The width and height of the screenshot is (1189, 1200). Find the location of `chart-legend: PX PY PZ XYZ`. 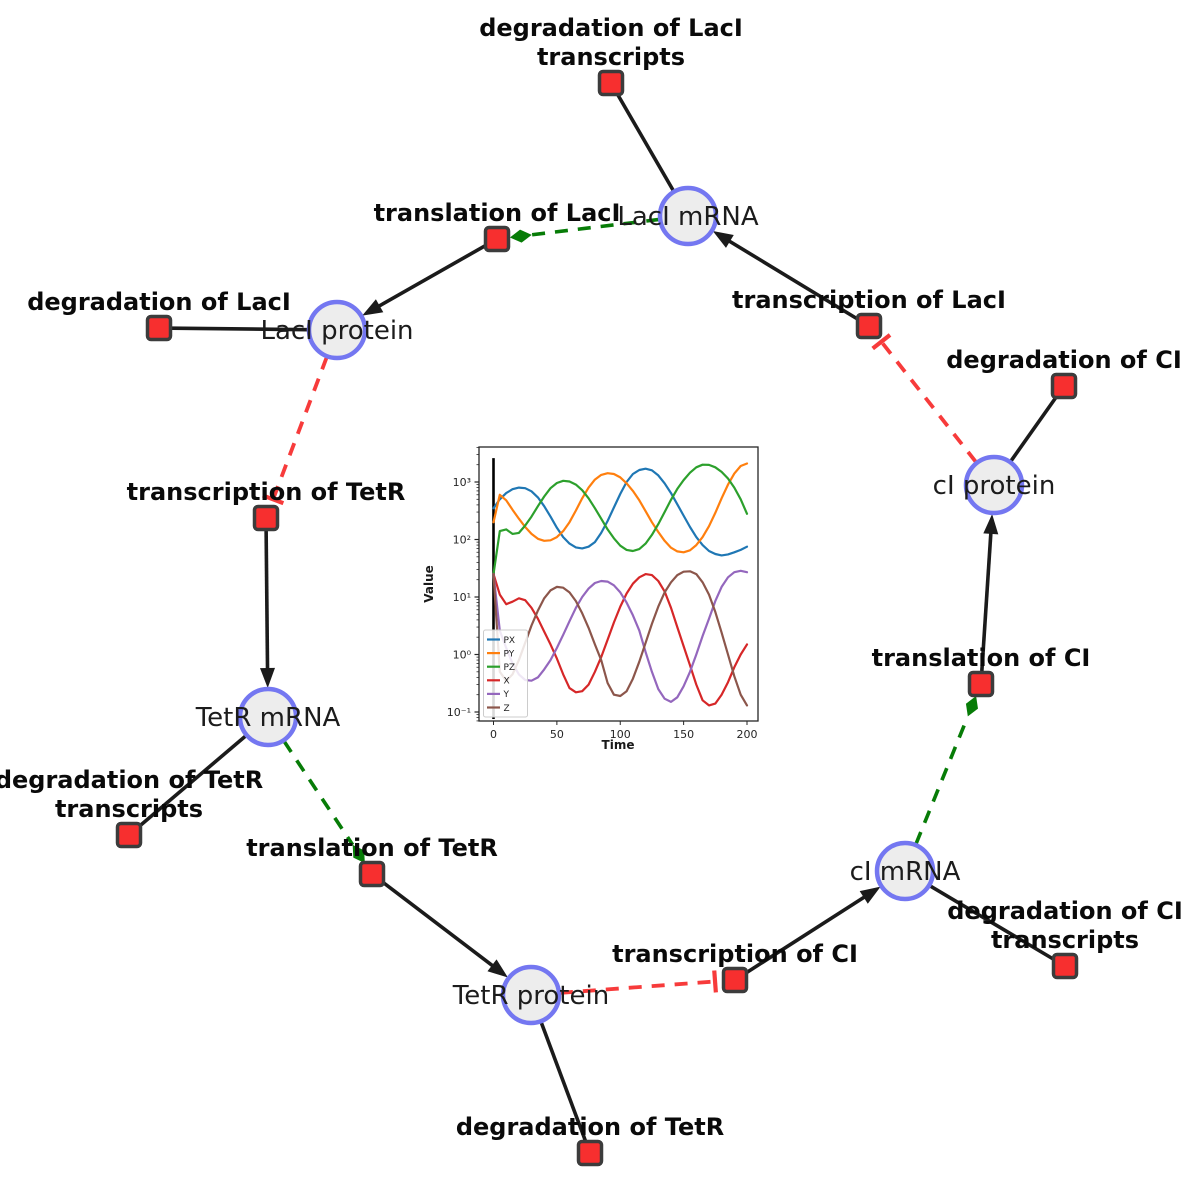

chart-legend: PX PY PZ XYZ is located at coordinates (505, 673).